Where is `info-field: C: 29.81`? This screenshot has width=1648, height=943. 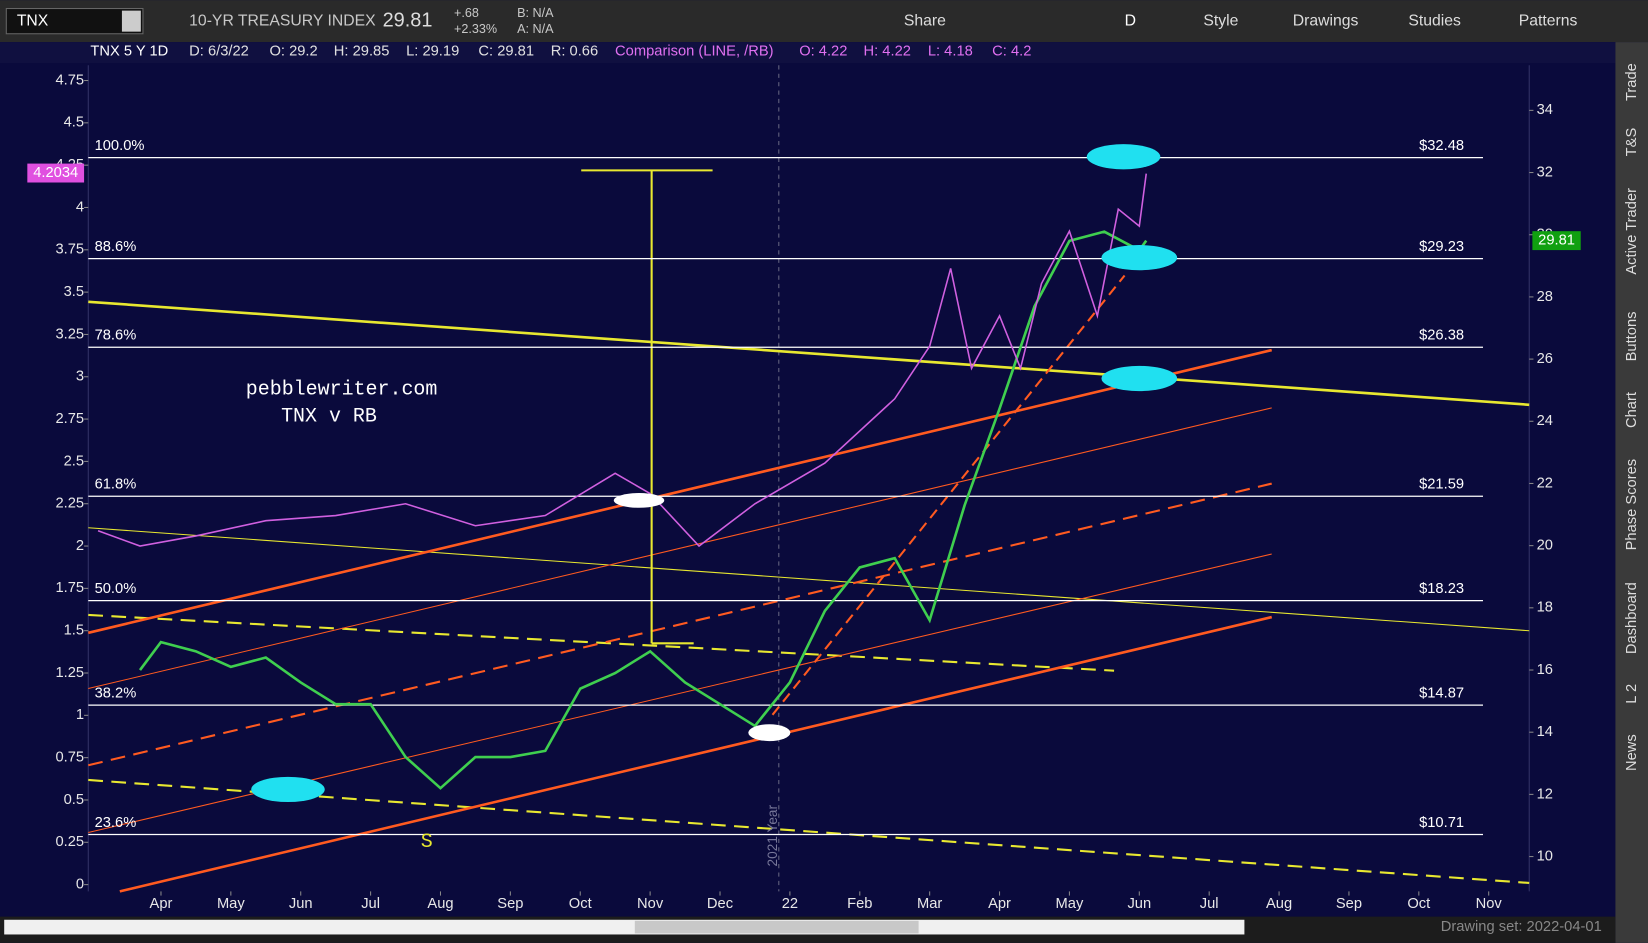
info-field: C: 29.81 is located at coordinates (506, 52).